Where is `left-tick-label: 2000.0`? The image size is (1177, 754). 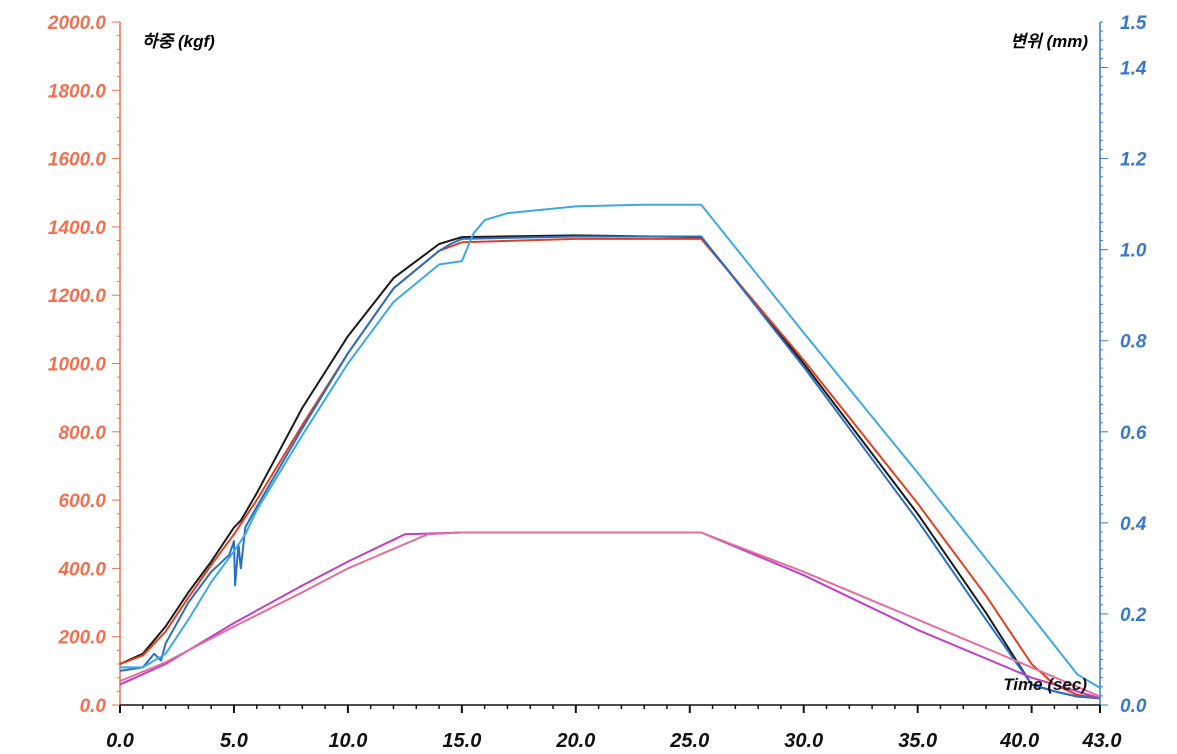 left-tick-label: 2000.0 is located at coordinates (77, 23).